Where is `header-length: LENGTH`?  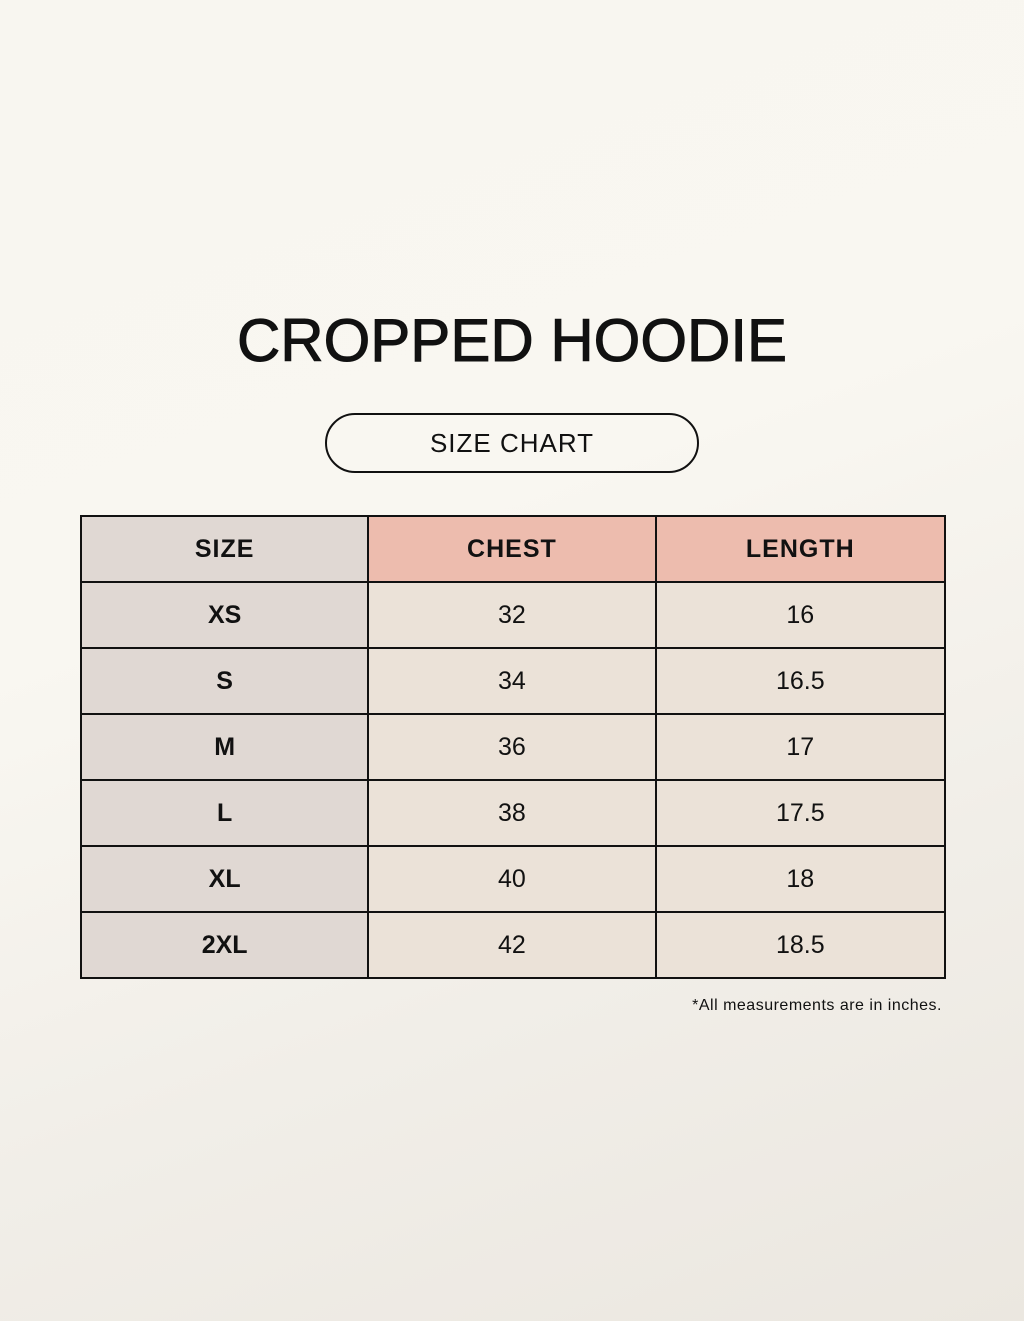 header-length: LENGTH is located at coordinates (800, 549).